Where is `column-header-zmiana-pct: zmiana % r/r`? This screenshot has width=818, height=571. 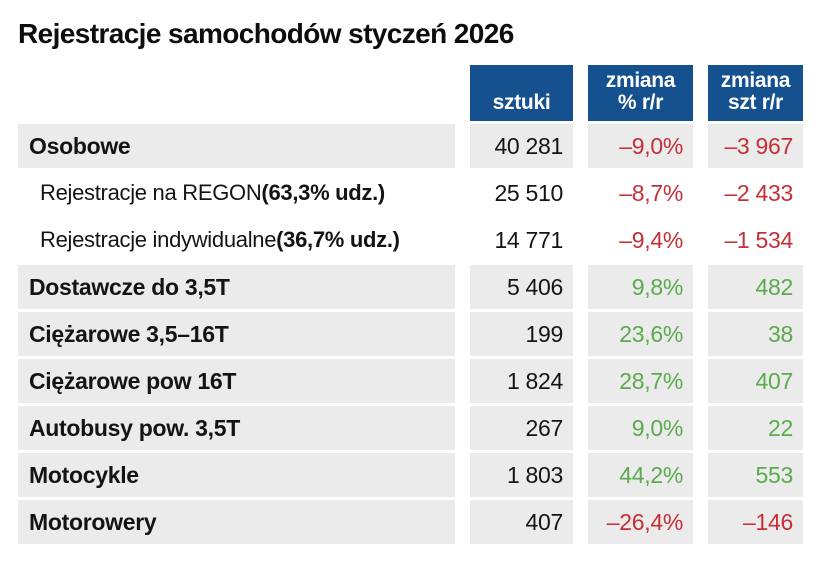
column-header-zmiana-pct: zmiana % r/r is located at coordinates (640, 93).